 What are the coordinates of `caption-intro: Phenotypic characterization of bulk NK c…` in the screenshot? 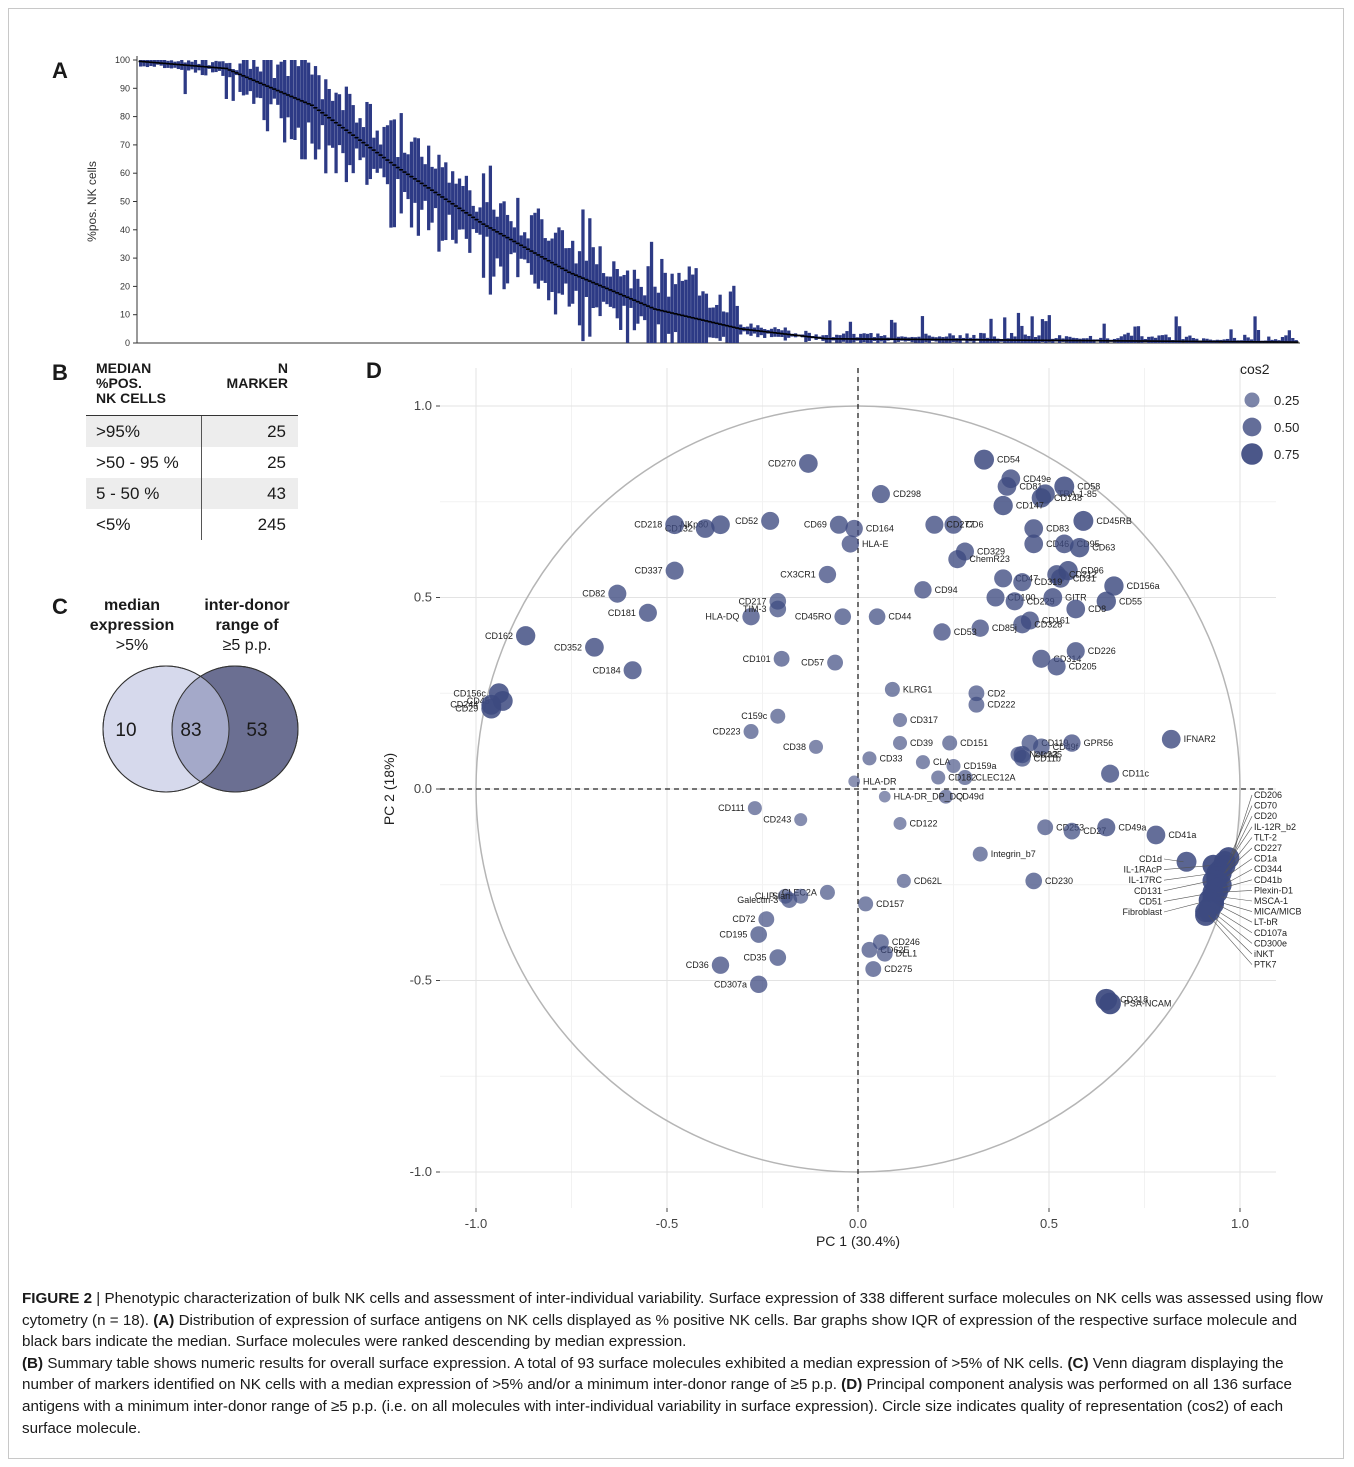 It's located at (672, 1309).